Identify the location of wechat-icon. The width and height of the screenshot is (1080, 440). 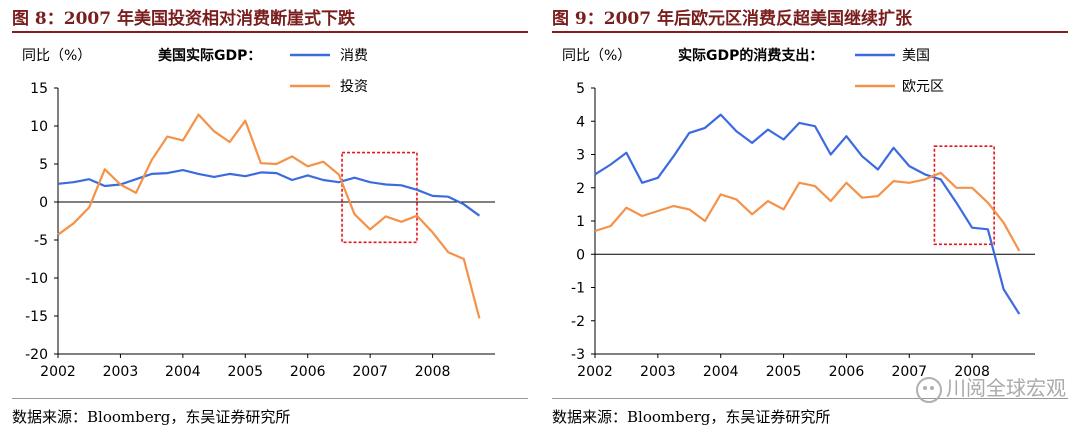
(929, 389).